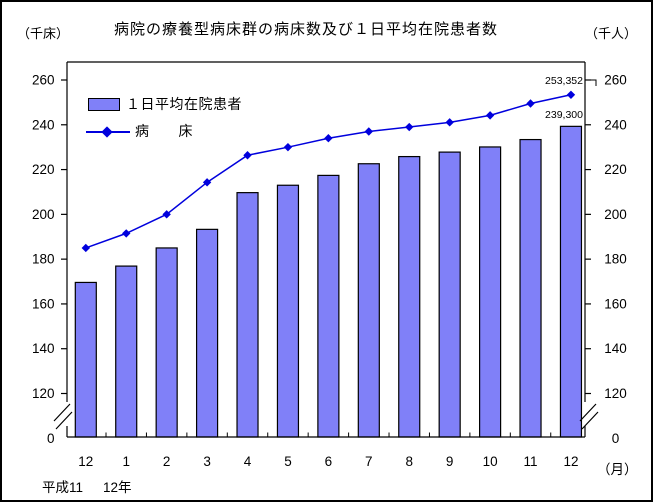 Image resolution: width=653 pixels, height=502 pixels. What do you see at coordinates (43, 79) in the screenshot?
I see `y-axis-tick-label-left: 260` at bounding box center [43, 79].